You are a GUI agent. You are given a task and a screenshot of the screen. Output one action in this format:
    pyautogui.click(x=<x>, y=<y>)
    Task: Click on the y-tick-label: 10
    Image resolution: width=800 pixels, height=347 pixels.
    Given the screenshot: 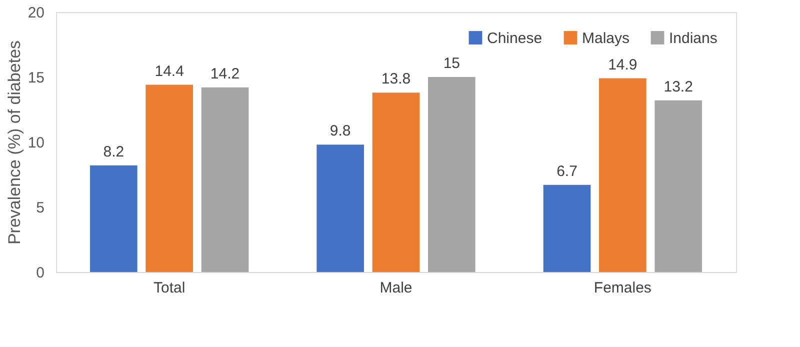 What is the action you would take?
    pyautogui.click(x=36, y=143)
    